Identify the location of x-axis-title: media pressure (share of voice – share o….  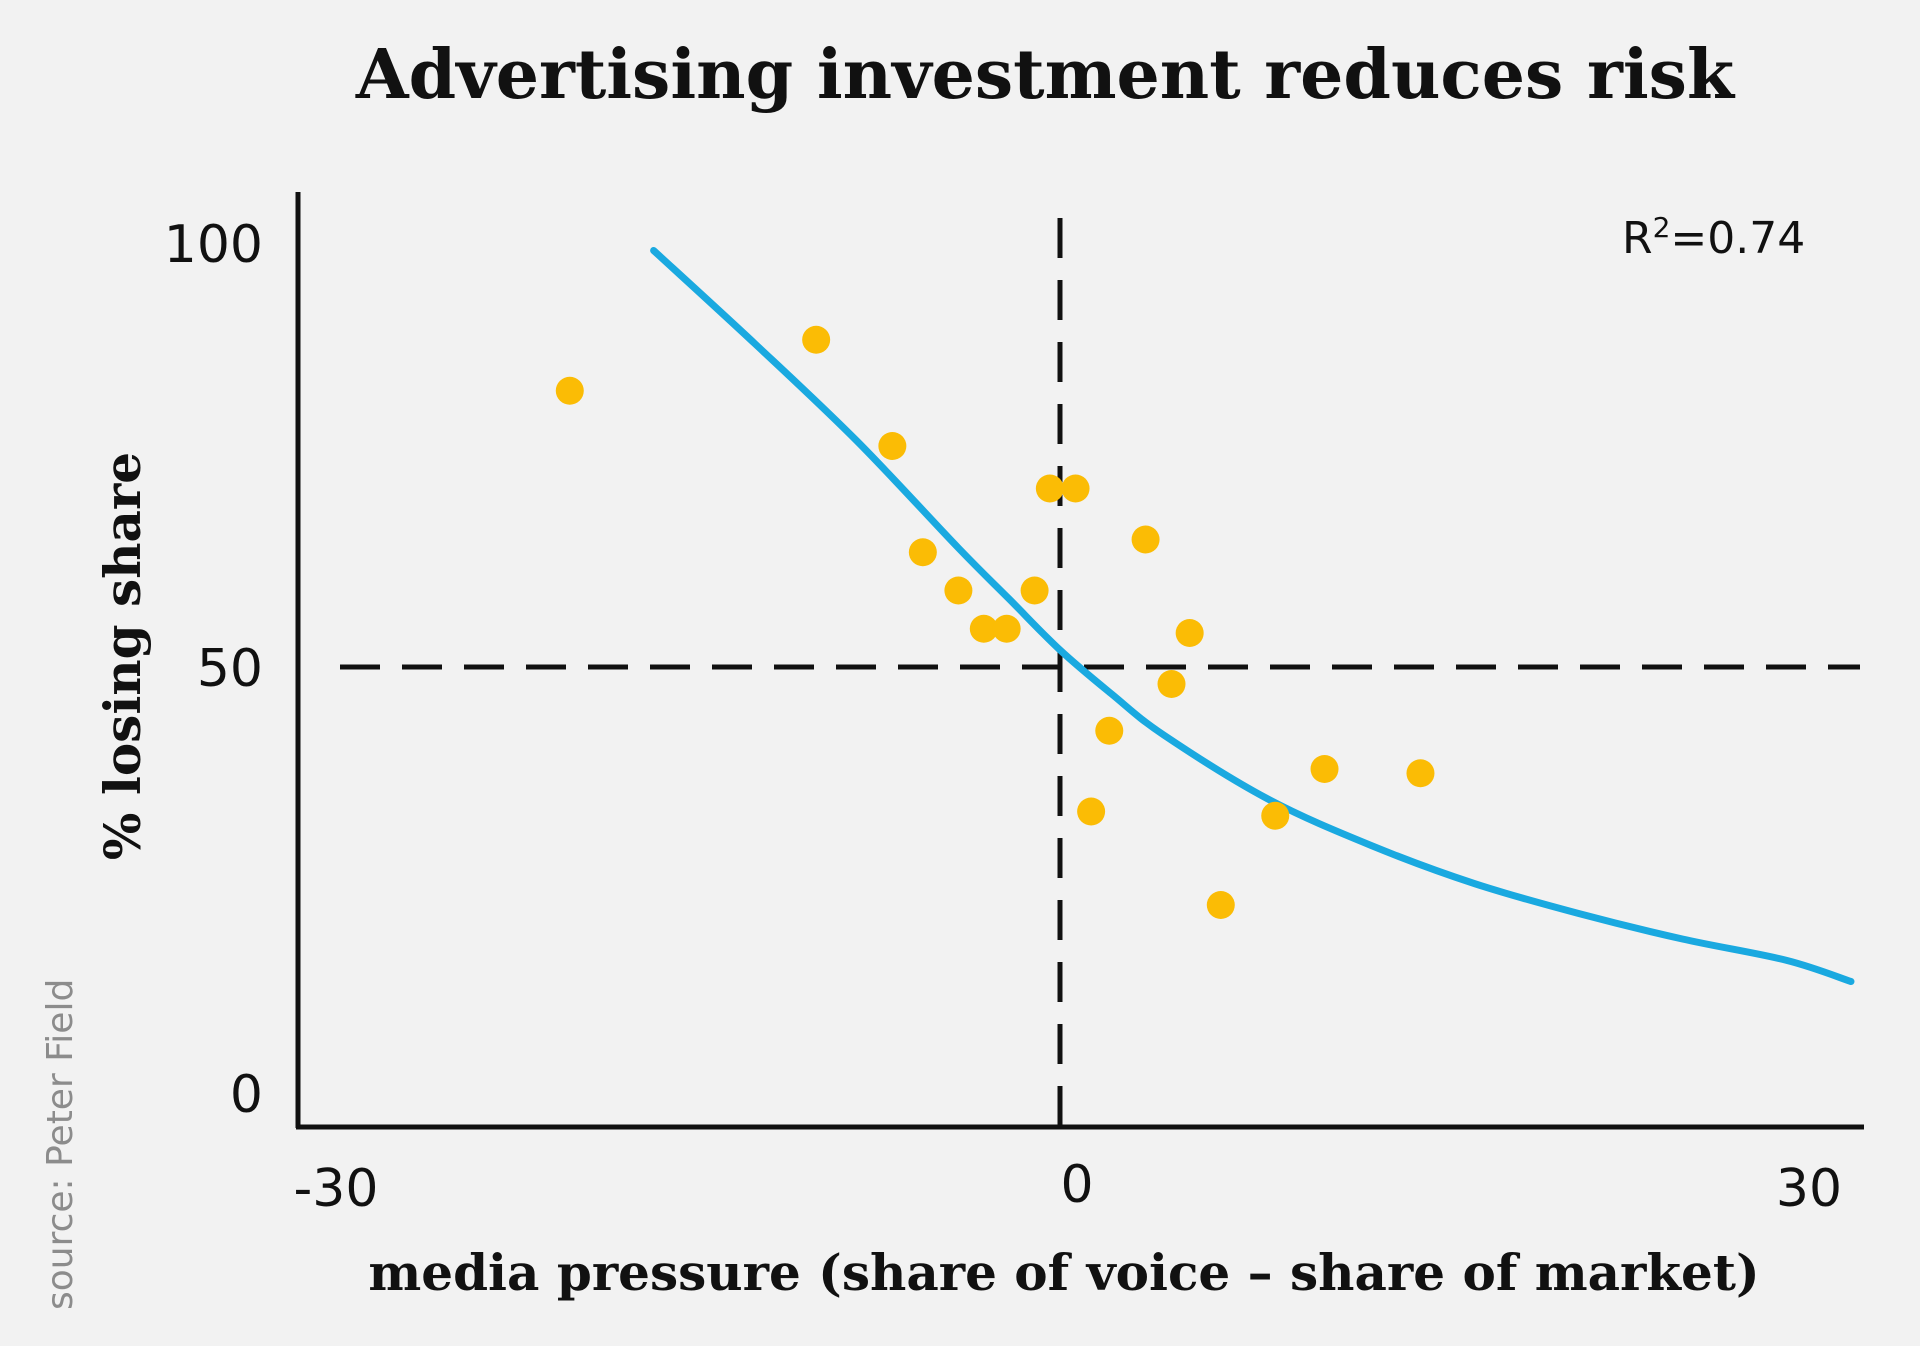
(1063, 1272).